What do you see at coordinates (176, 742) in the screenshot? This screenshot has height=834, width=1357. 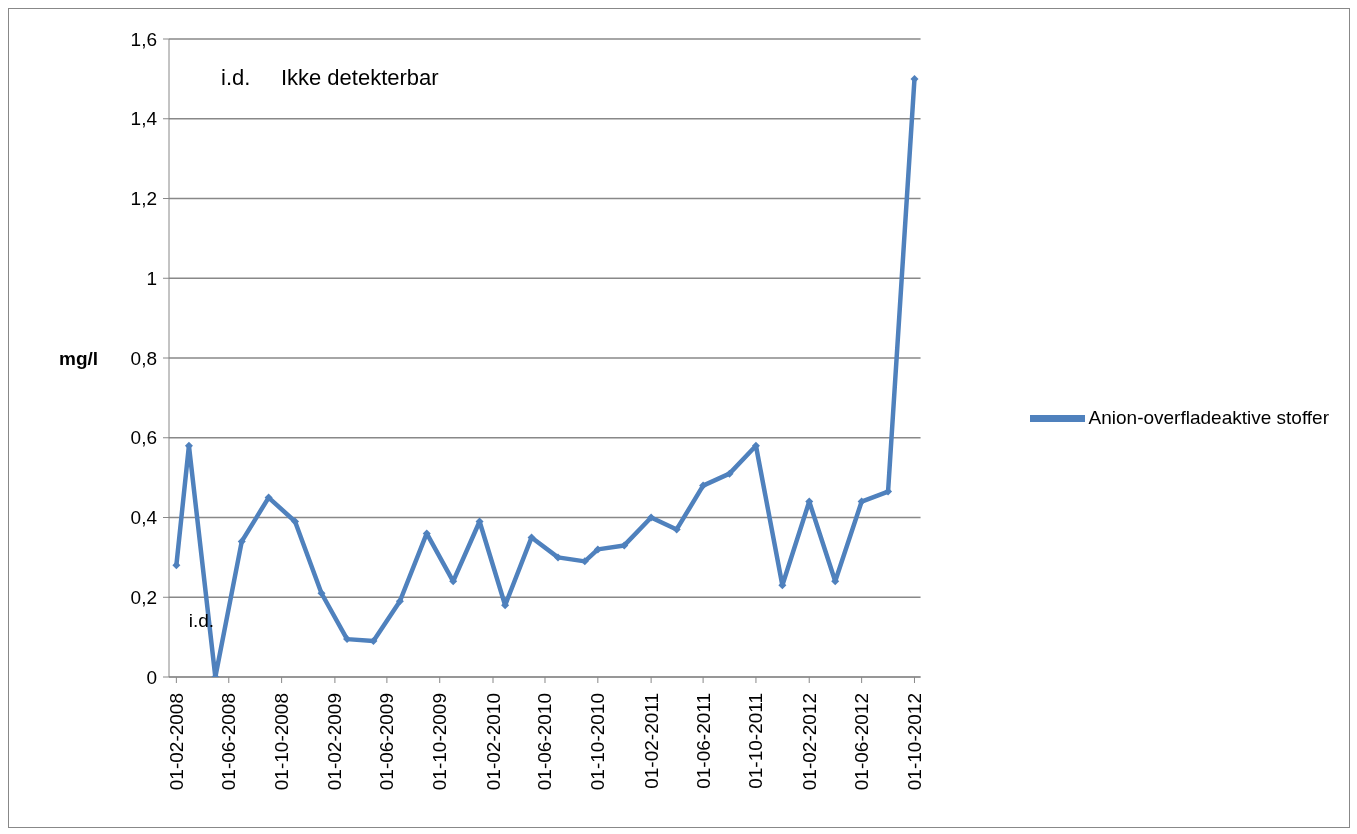 I see `x-tick-label: 01-02-2008` at bounding box center [176, 742].